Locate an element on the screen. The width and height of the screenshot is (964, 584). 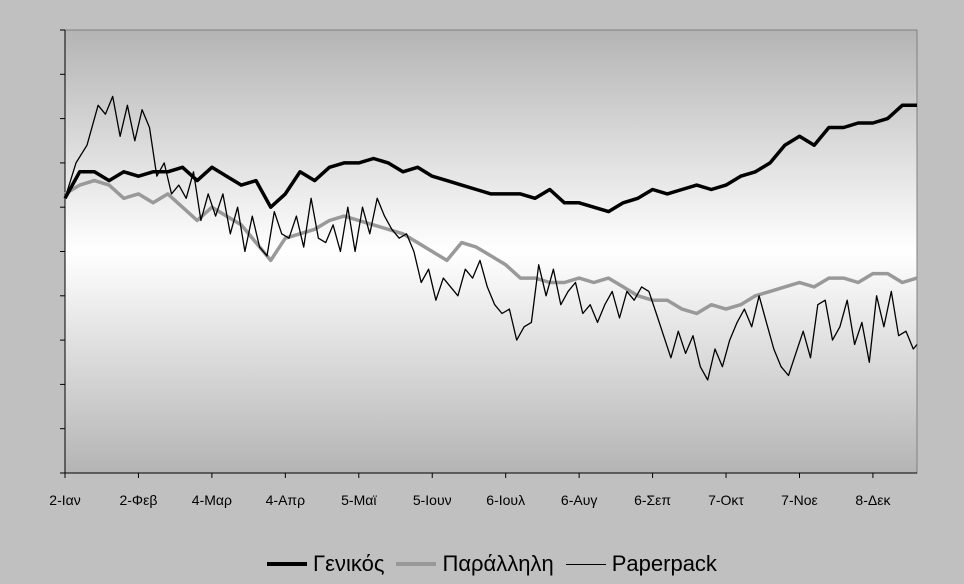
legend-item-genikos: Γενικός is located at coordinates (325, 564).